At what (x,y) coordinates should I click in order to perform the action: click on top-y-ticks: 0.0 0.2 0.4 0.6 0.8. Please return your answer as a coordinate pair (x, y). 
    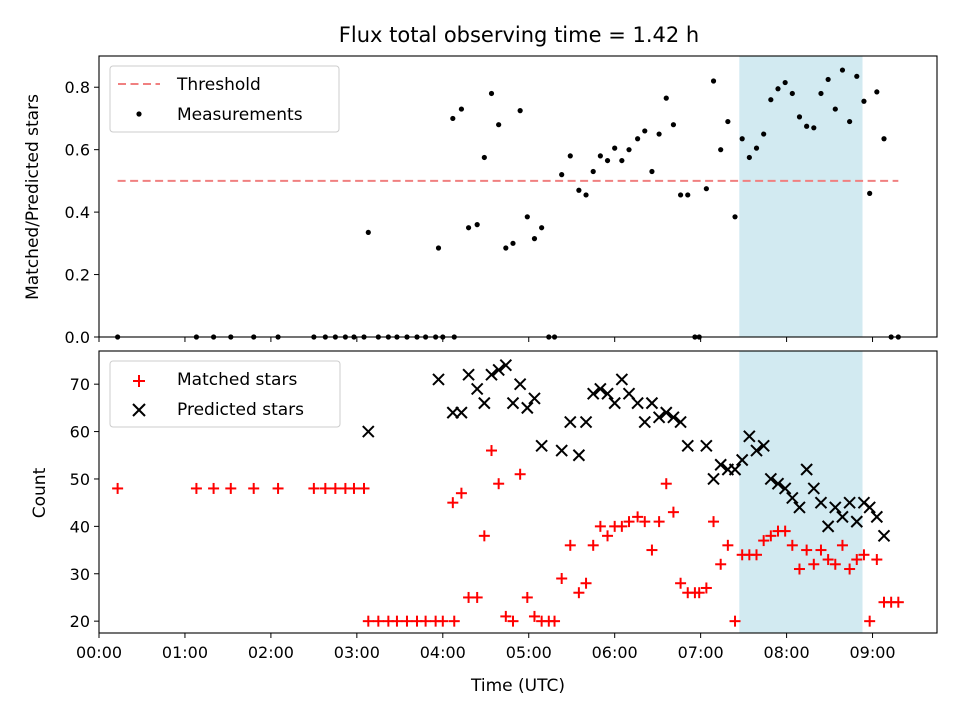
    Looking at the image, I should click on (82, 212).